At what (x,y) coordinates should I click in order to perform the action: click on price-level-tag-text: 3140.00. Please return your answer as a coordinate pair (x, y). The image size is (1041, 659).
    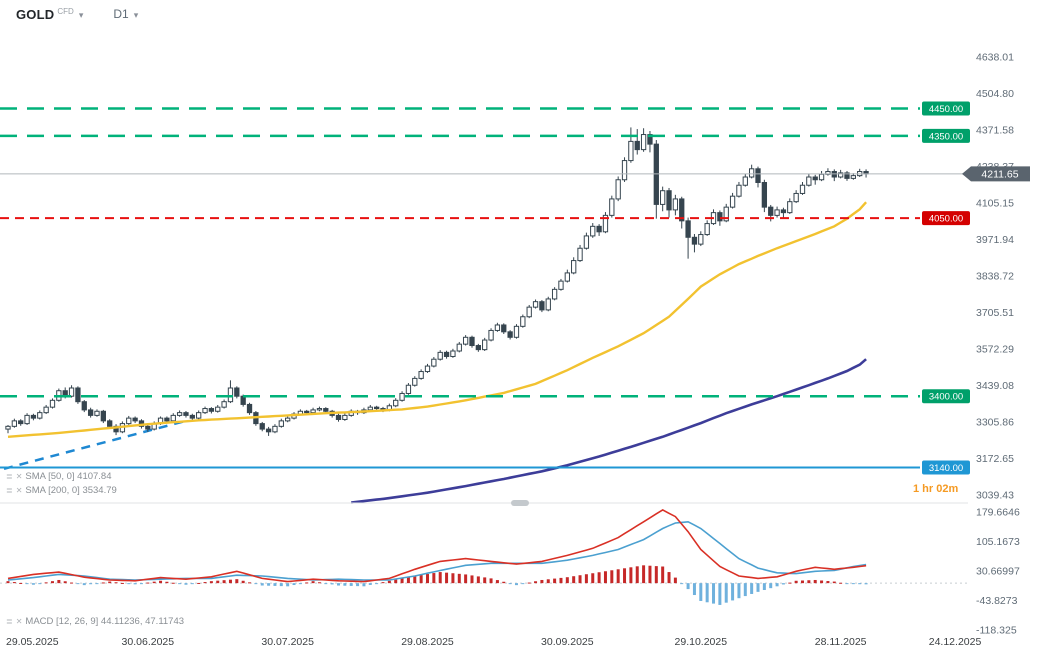
    Looking at the image, I should click on (946, 468).